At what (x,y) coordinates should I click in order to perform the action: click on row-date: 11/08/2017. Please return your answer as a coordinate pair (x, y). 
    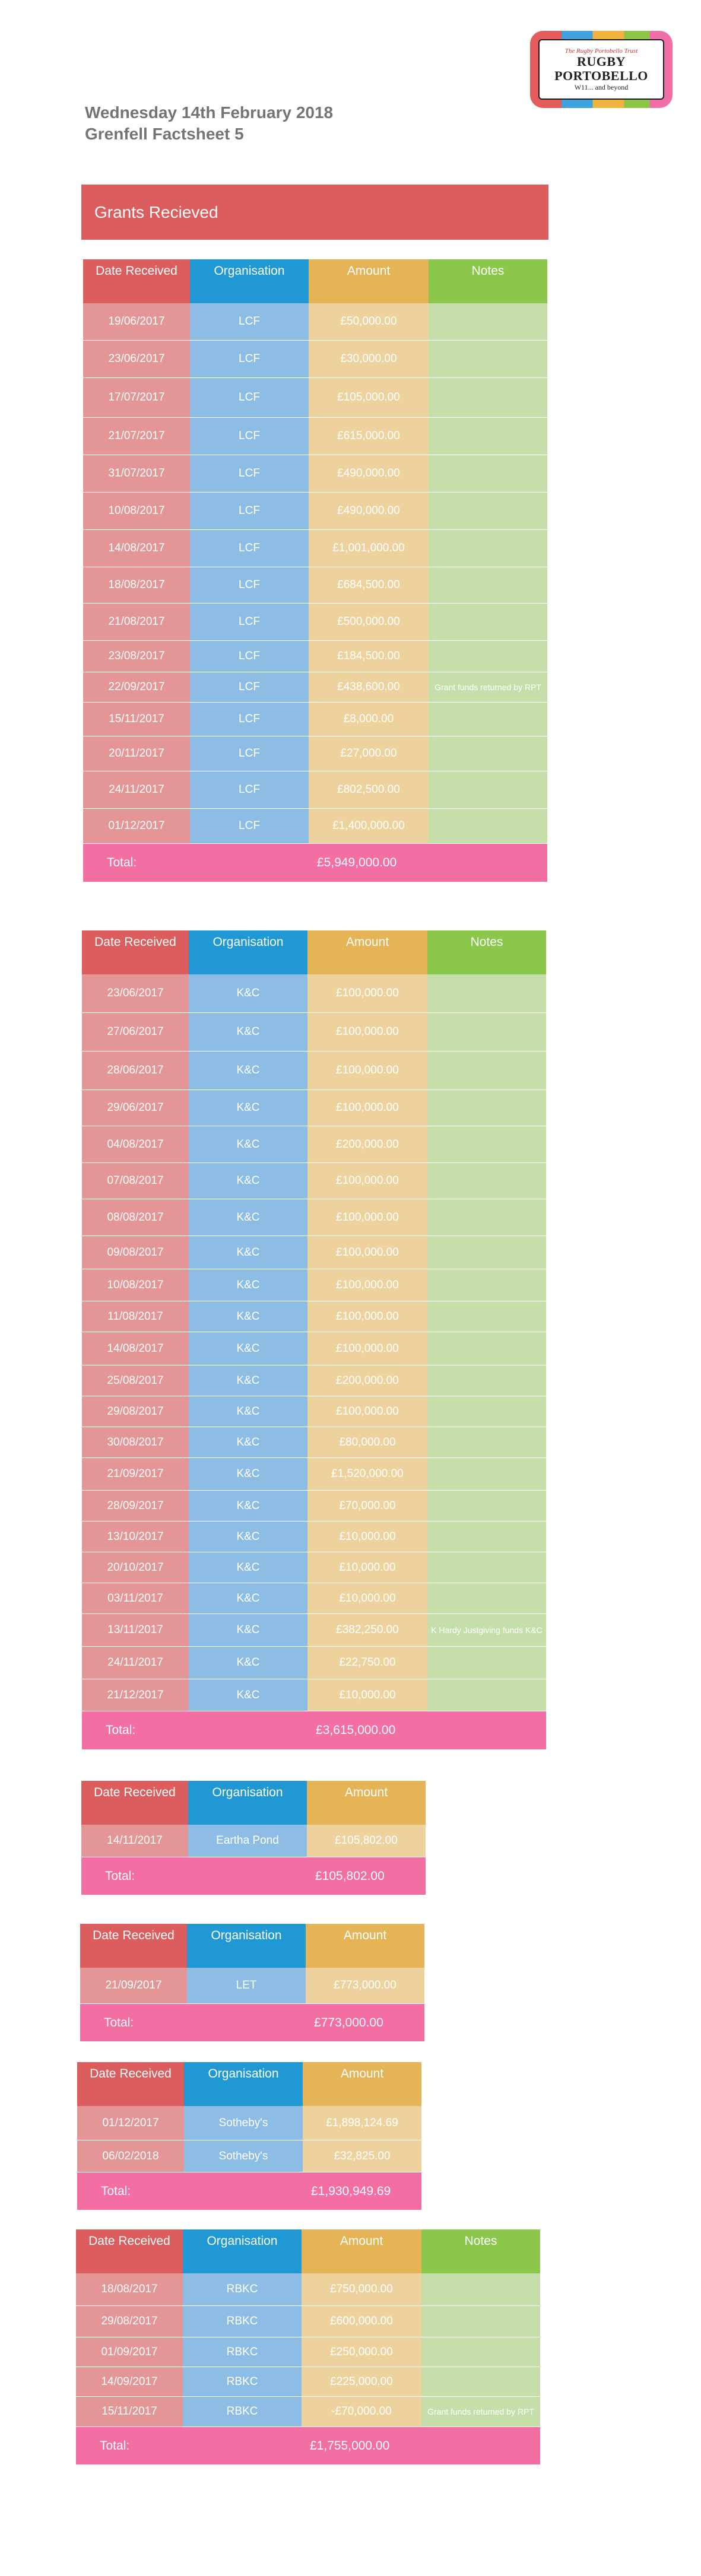
    Looking at the image, I should click on (135, 1316).